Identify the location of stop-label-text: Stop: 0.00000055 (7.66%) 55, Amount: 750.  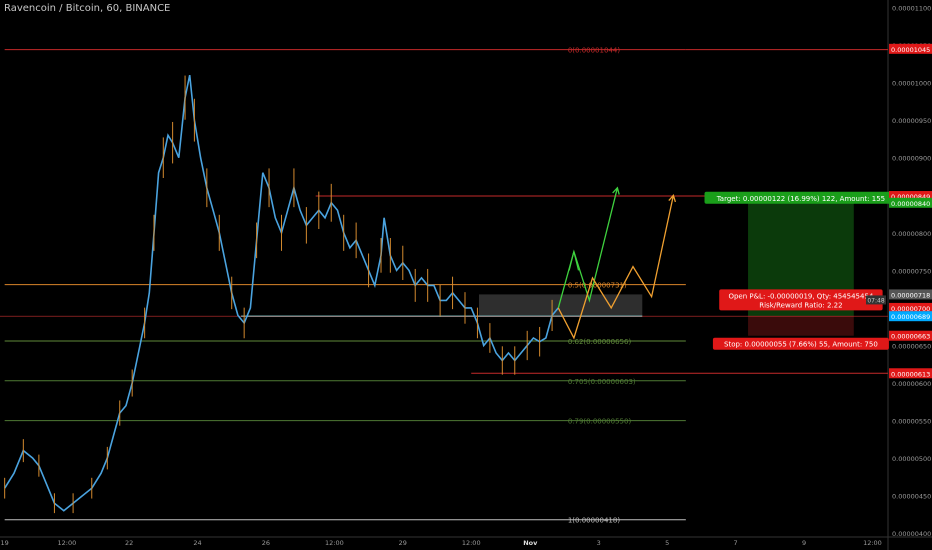
(801, 345).